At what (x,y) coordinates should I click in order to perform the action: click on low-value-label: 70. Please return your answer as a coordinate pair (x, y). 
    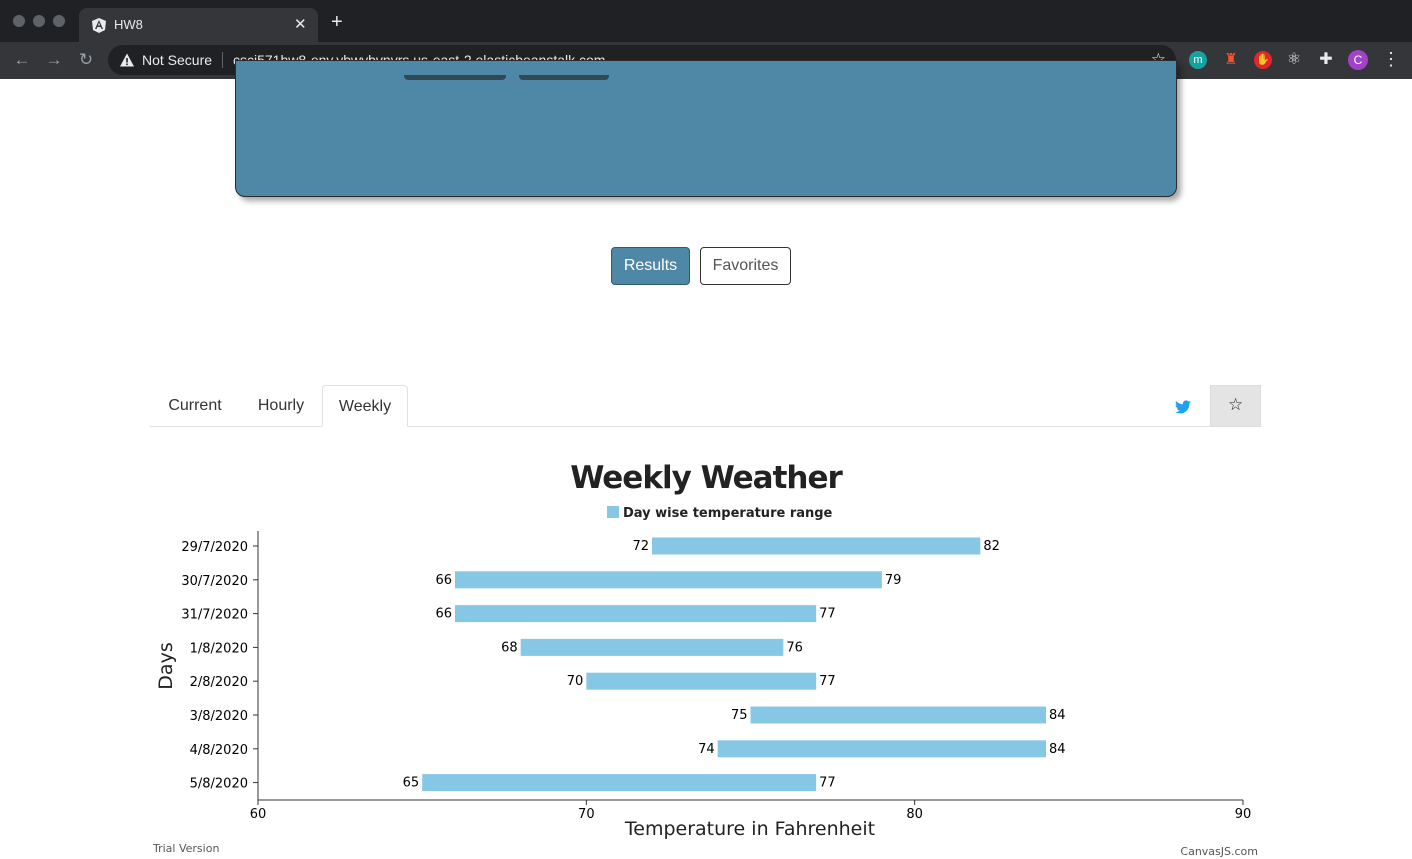
    Looking at the image, I should click on (575, 681).